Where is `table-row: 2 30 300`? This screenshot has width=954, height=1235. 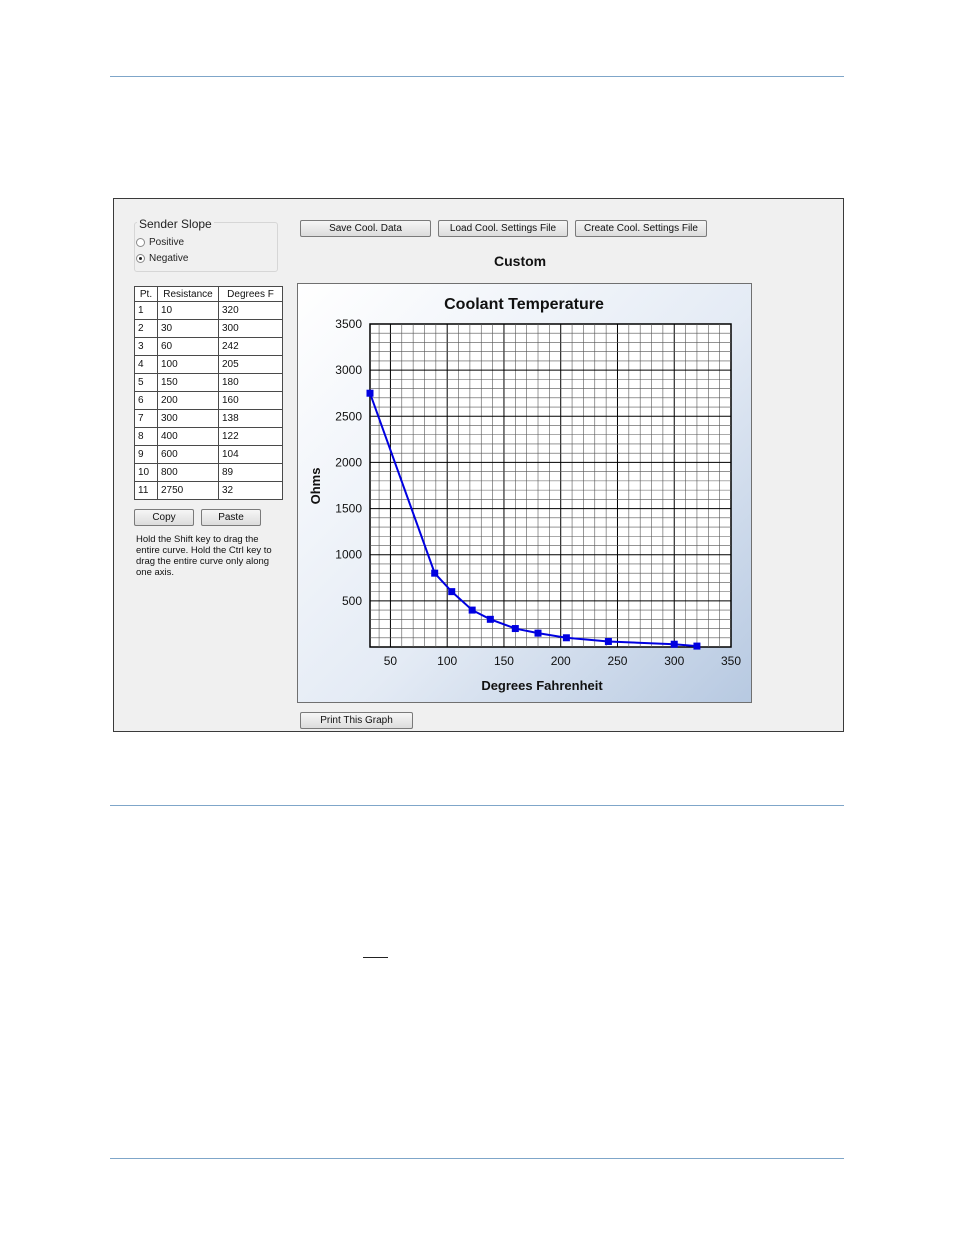
table-row: 2 30 300 is located at coordinates (208, 328).